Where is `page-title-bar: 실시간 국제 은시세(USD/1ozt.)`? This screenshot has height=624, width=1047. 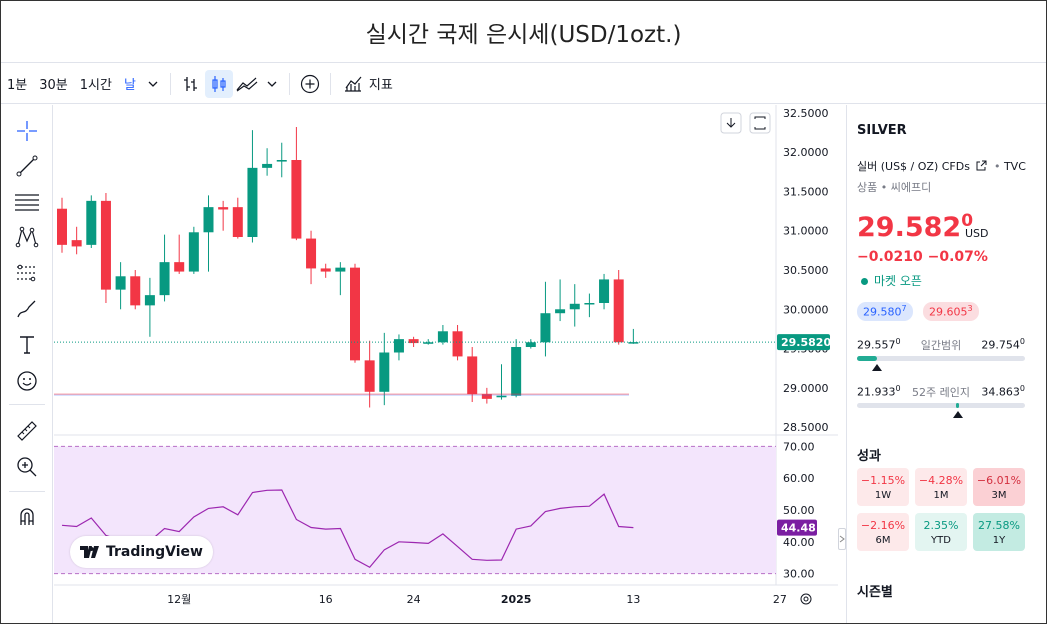
page-title-bar: 실시간 국제 은시세(USD/1ozt.) is located at coordinates (523, 32).